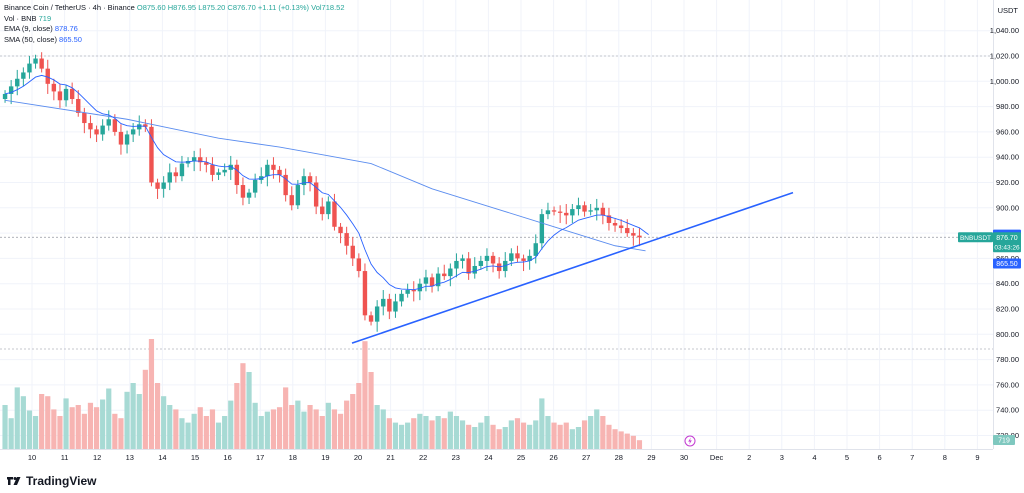  I want to click on price-tick-label: 900.00, so click(1007, 207).